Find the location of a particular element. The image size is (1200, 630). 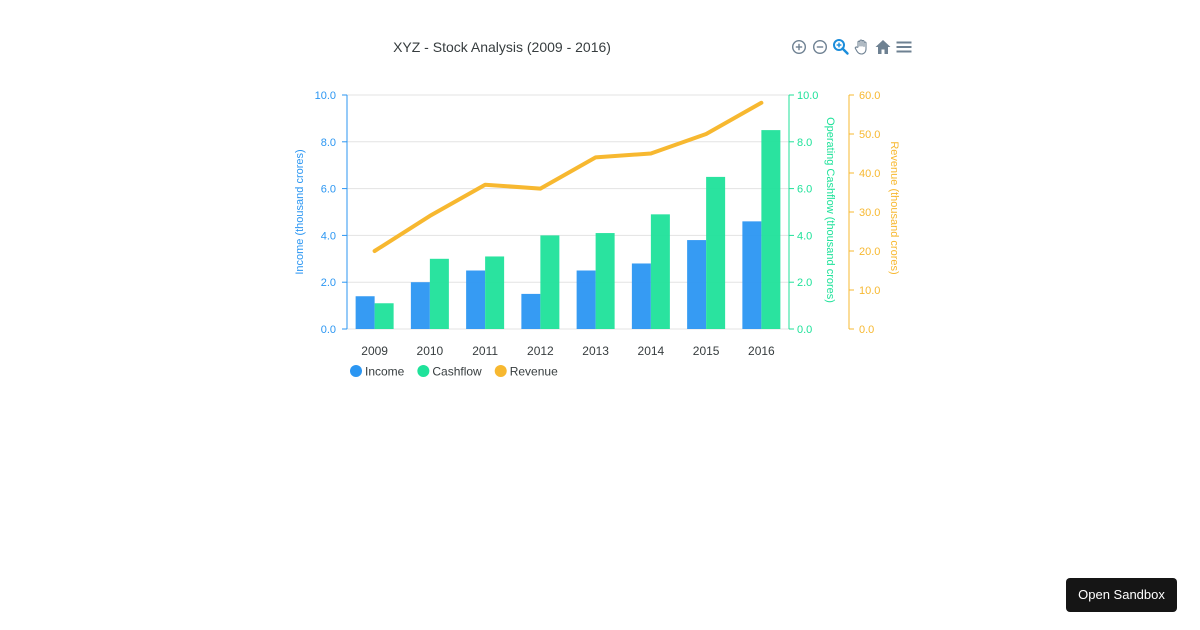

x-axis-tick-label: 2015 is located at coordinates (706, 351).